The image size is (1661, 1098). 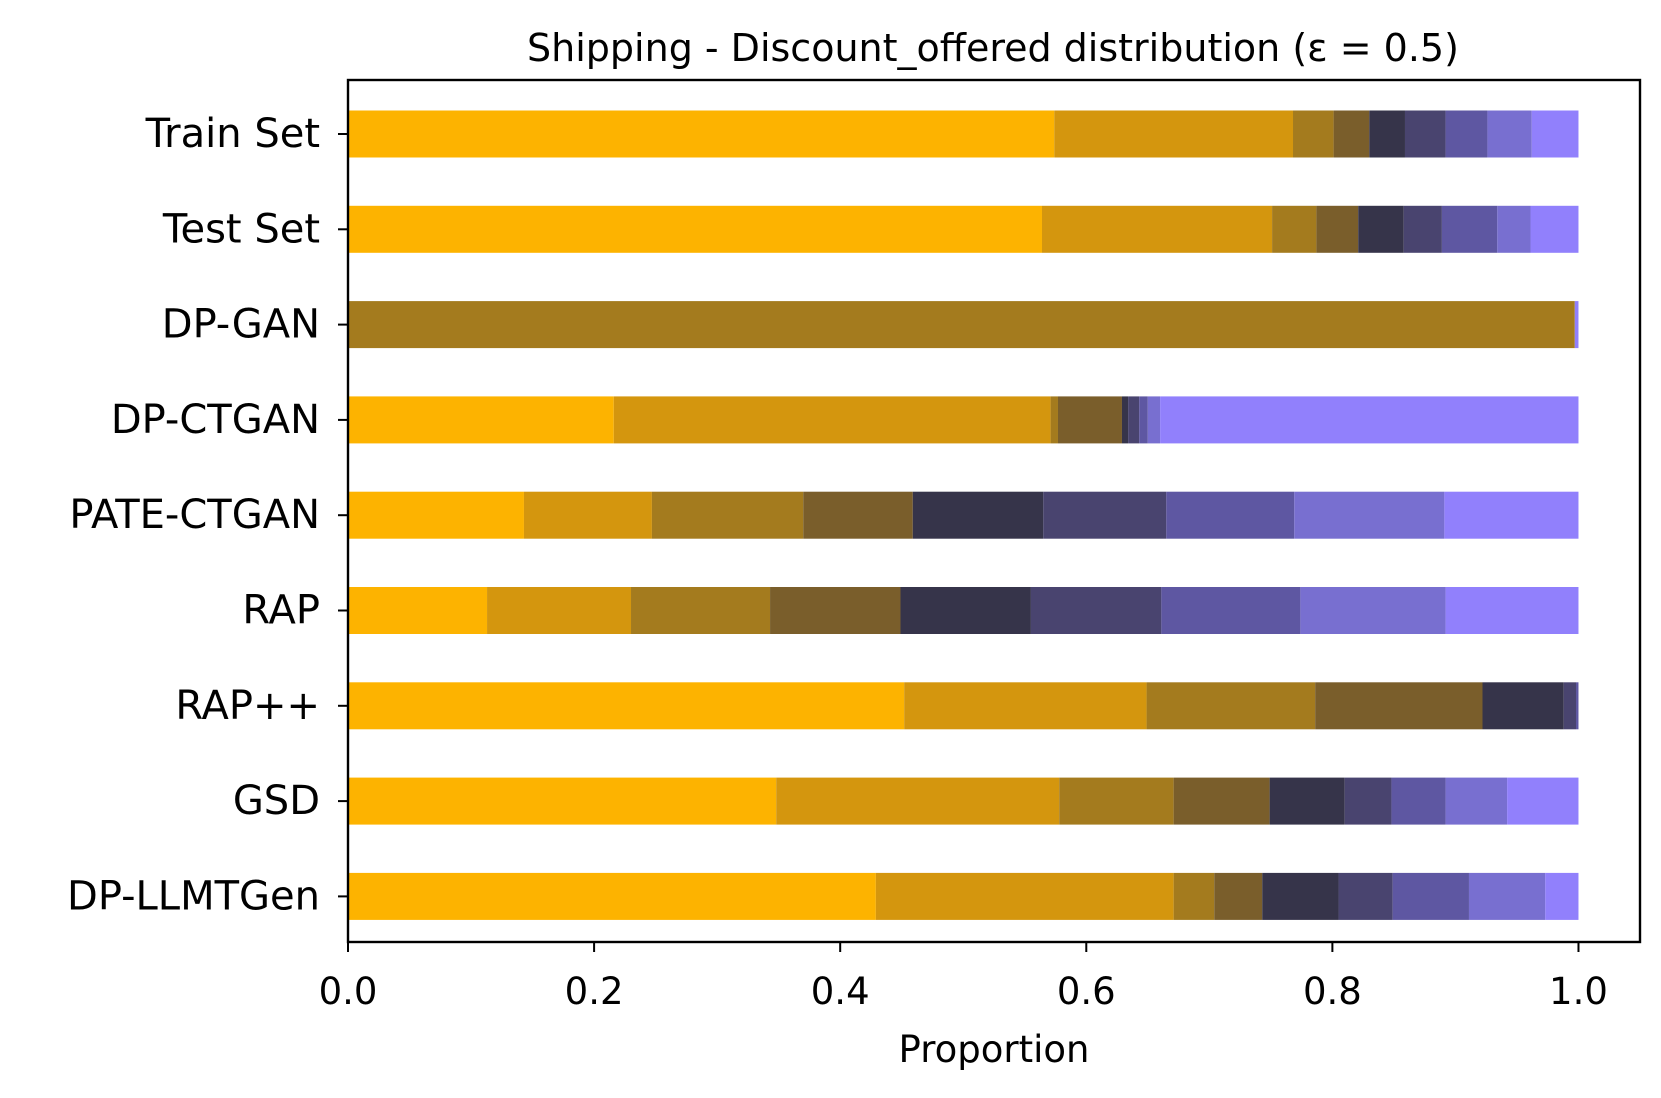 What do you see at coordinates (215, 420) in the screenshot?
I see `y-tick-label: DP-CTGAN` at bounding box center [215, 420].